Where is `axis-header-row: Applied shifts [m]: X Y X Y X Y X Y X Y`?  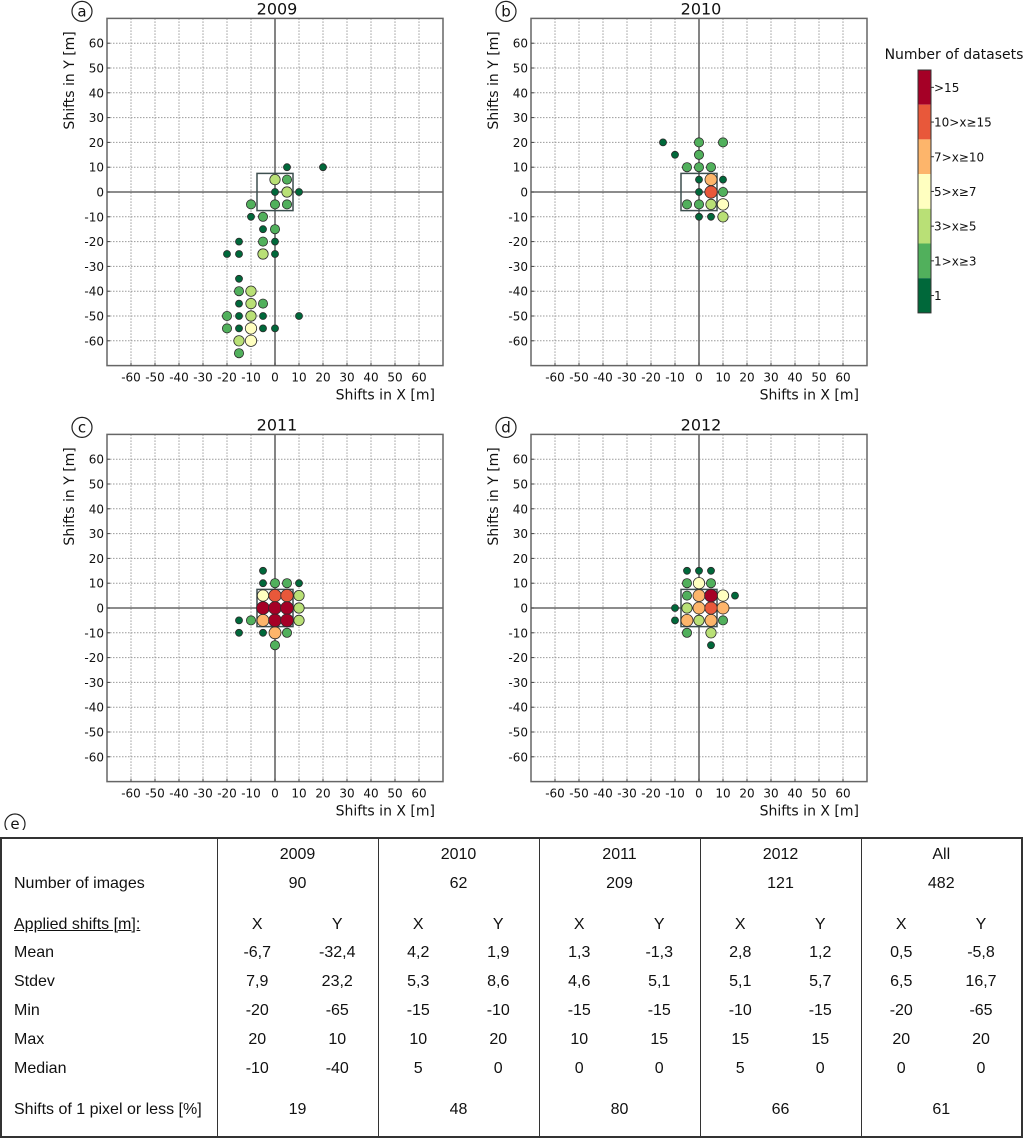
axis-header-row: Applied shifts [m]: X Y X Y X Y X Y X Y is located at coordinates (511, 918).